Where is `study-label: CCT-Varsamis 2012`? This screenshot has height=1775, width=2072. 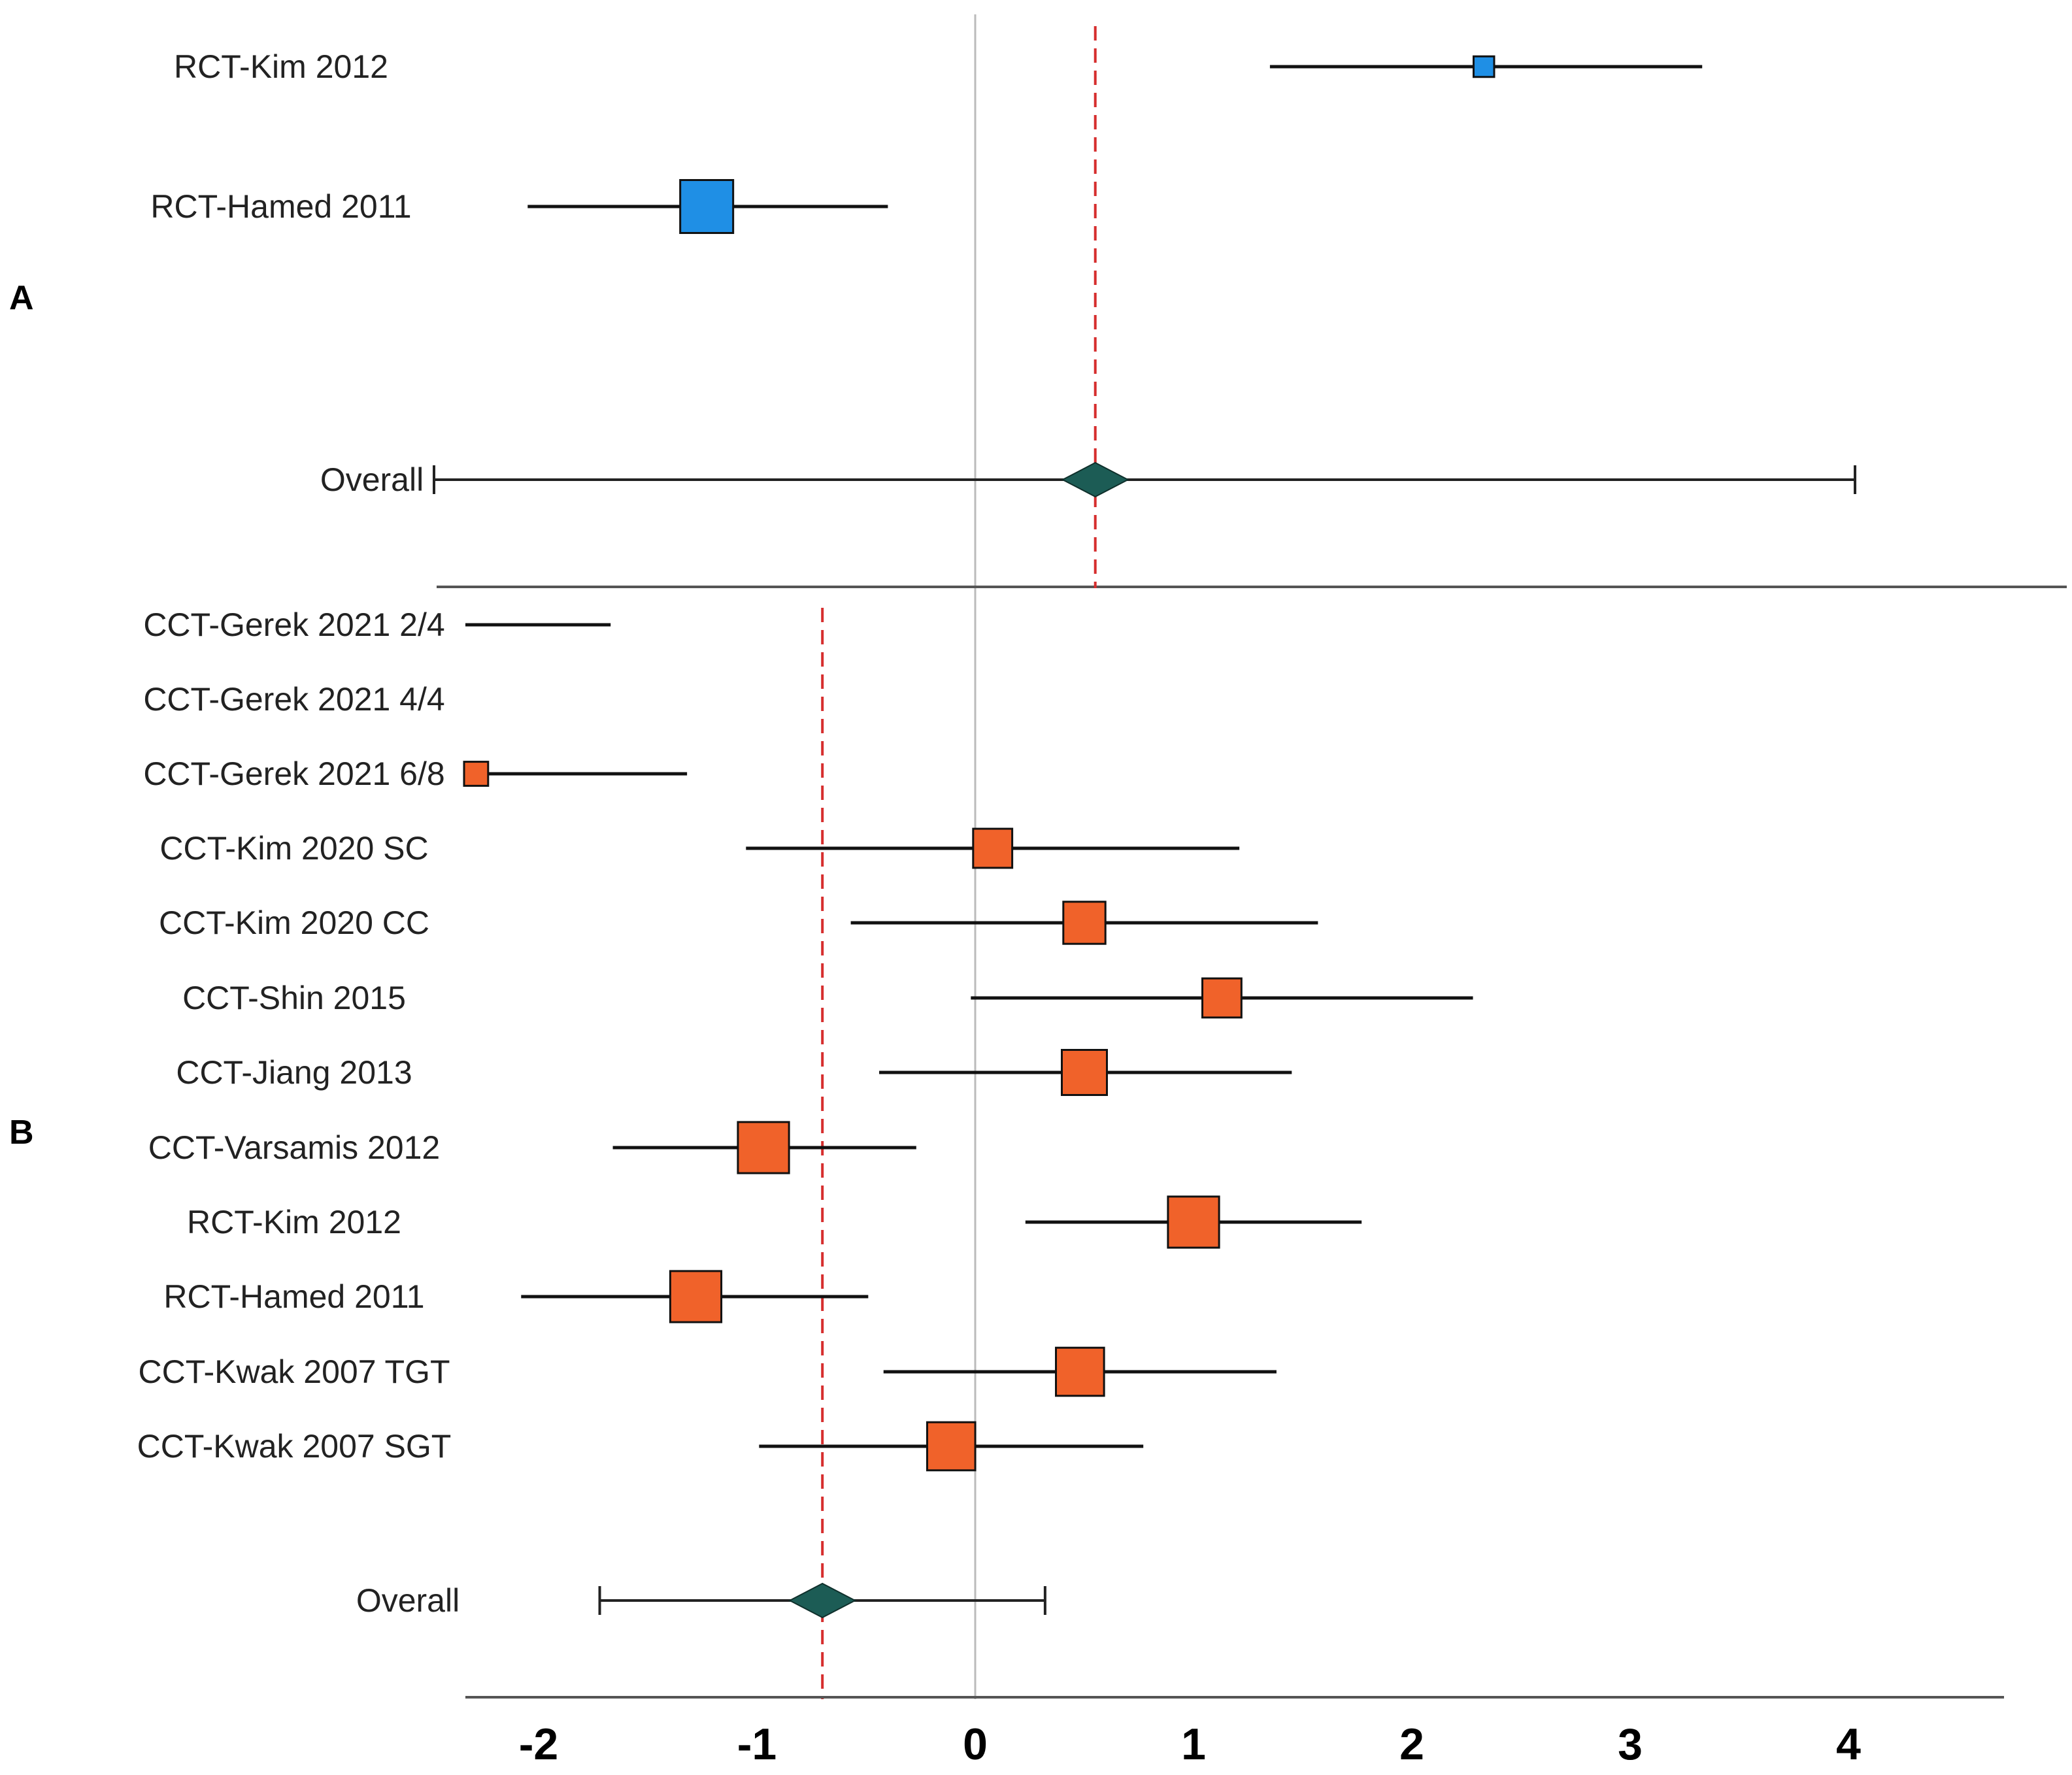
study-label: CCT-Varsamis 2012 is located at coordinates (294, 1147).